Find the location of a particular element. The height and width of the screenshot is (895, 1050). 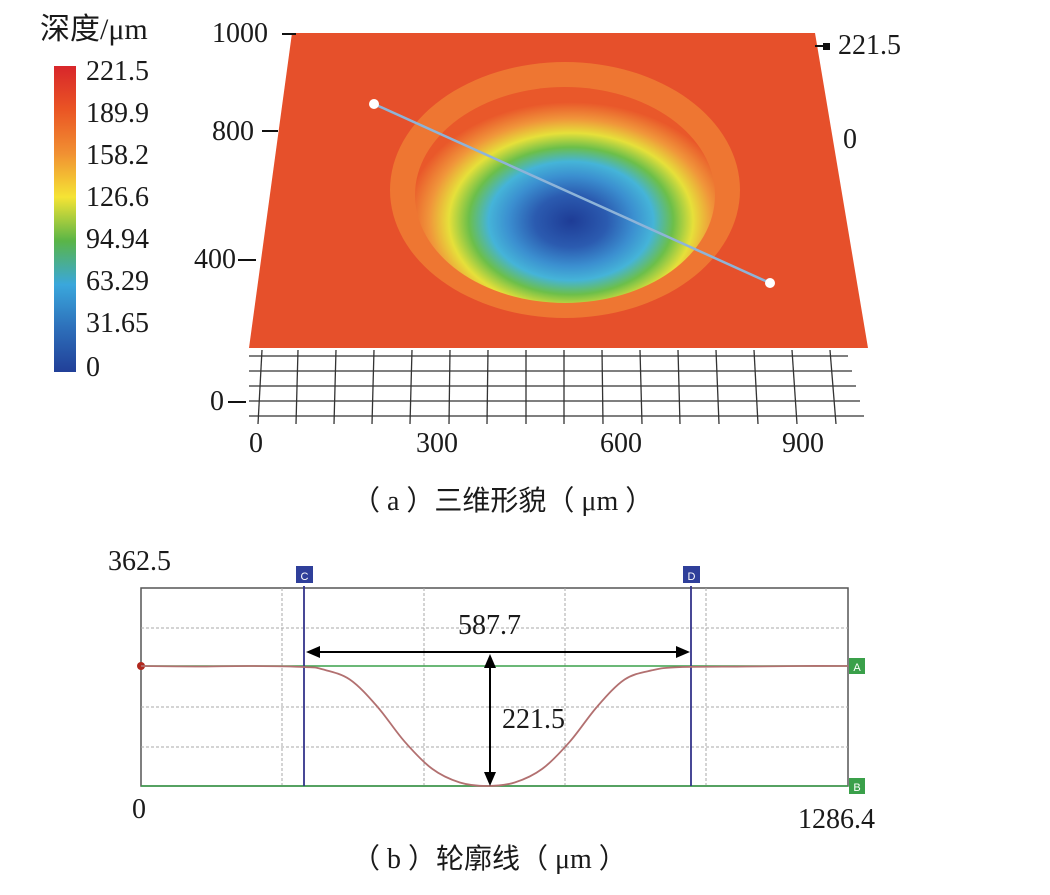

y-tick-1000: 1000 is located at coordinates (240, 33).